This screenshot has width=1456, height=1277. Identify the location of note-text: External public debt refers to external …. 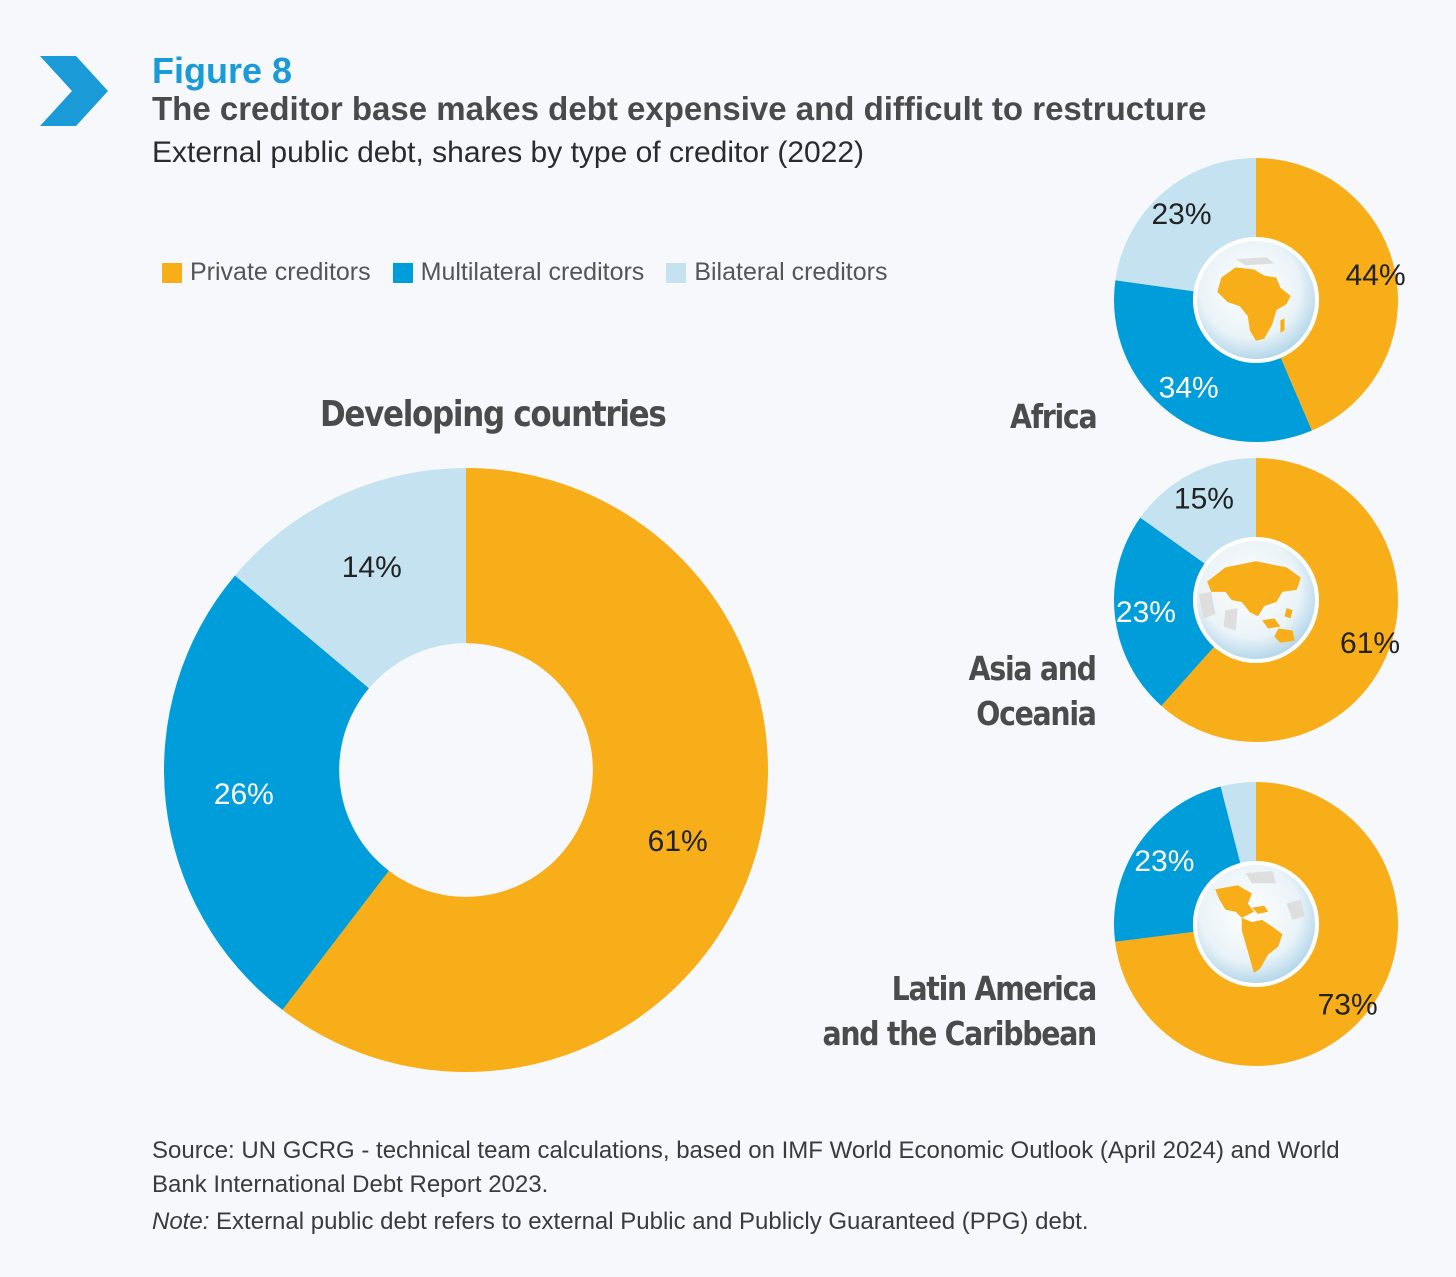
(649, 1221).